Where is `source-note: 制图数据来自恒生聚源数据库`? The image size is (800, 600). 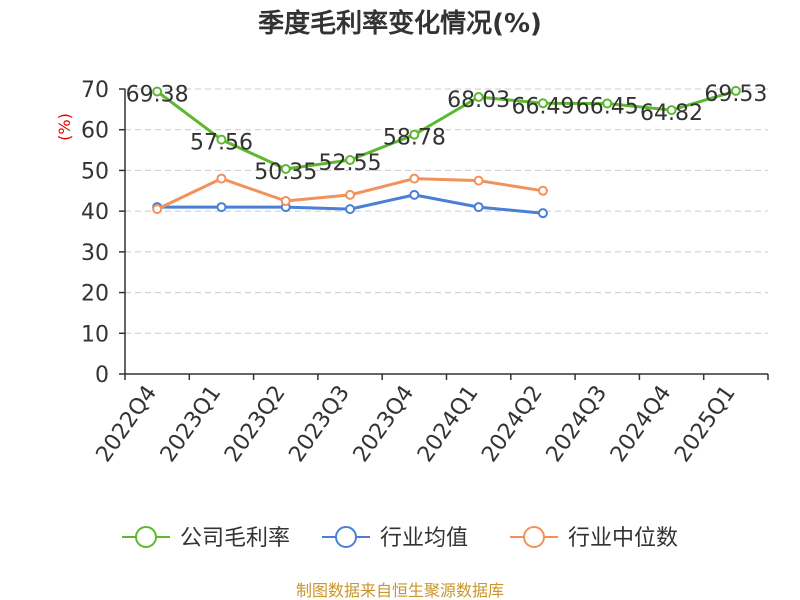
source-note: 制图数据来自恒生聚源数据库 is located at coordinates (400, 590).